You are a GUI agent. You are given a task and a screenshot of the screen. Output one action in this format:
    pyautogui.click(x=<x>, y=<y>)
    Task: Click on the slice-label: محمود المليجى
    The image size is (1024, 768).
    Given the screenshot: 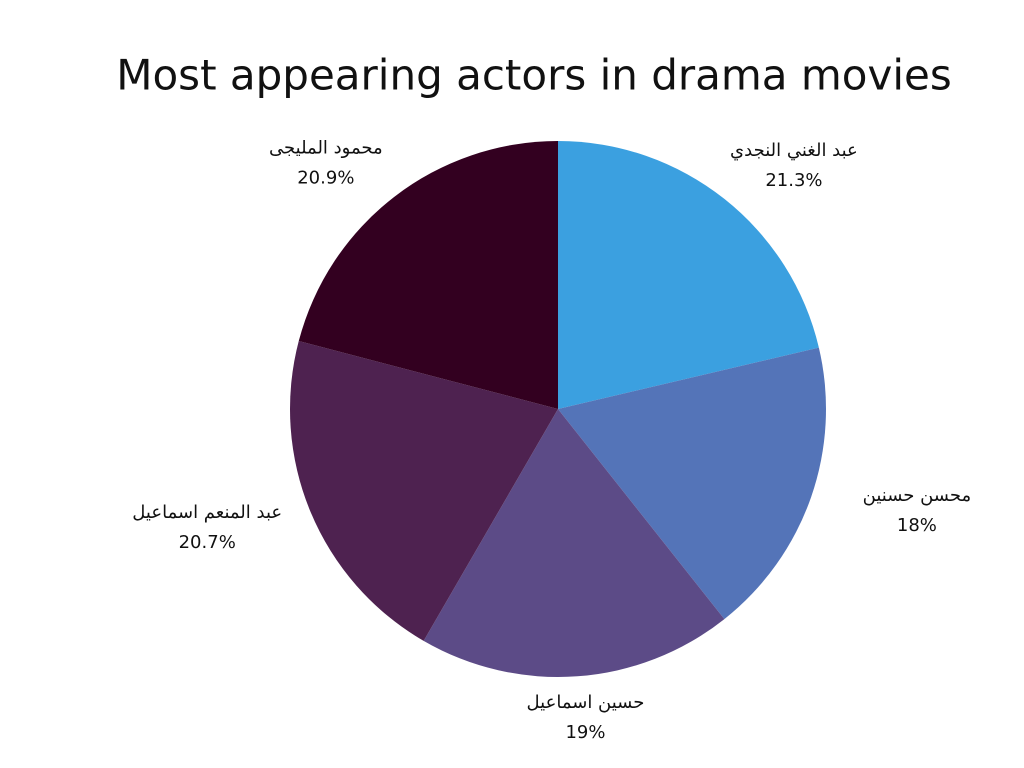 What is the action you would take?
    pyautogui.click(x=326, y=148)
    